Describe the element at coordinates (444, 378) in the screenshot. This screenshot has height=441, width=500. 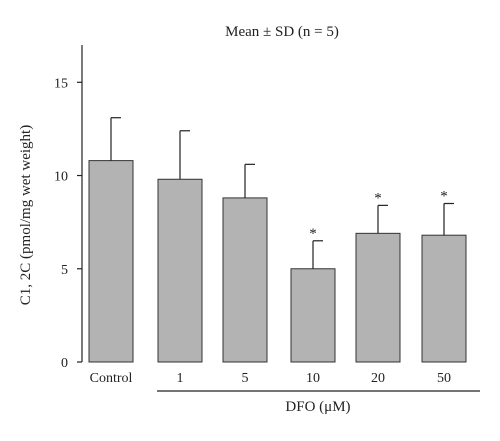
I see `x-tick-label: 50` at that location.